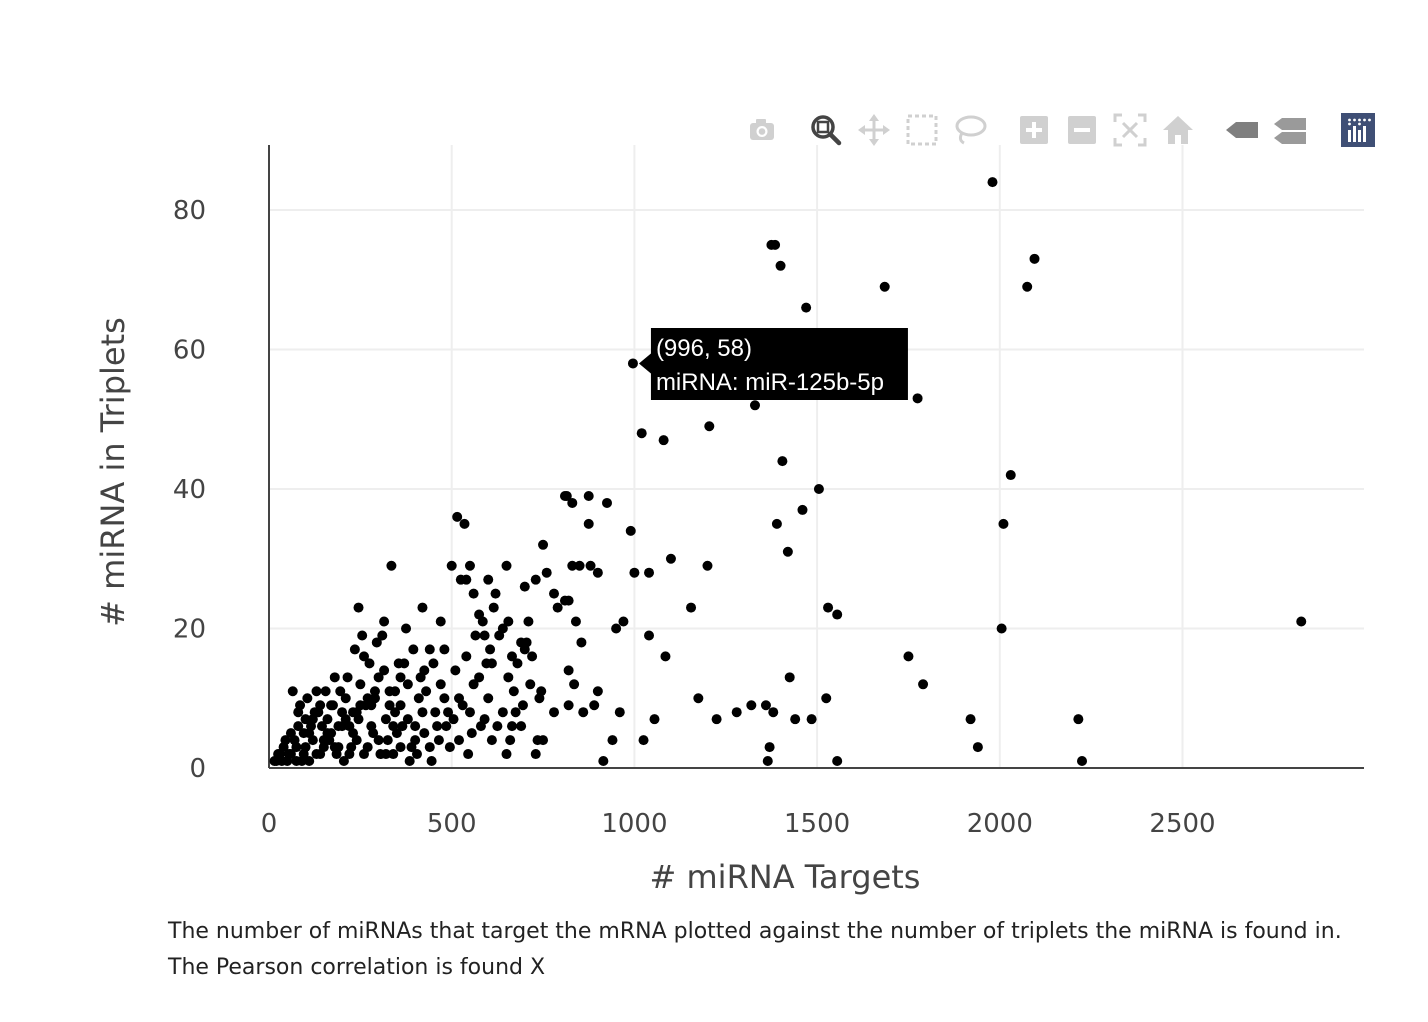  I want to click on lasso-select-button, so click(970, 130).